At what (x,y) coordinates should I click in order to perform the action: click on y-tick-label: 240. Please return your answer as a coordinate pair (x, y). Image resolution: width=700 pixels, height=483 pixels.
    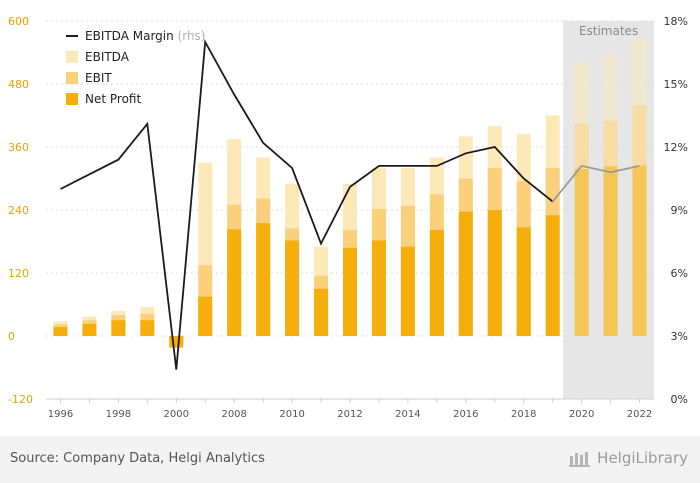
    Looking at the image, I should click on (18, 210).